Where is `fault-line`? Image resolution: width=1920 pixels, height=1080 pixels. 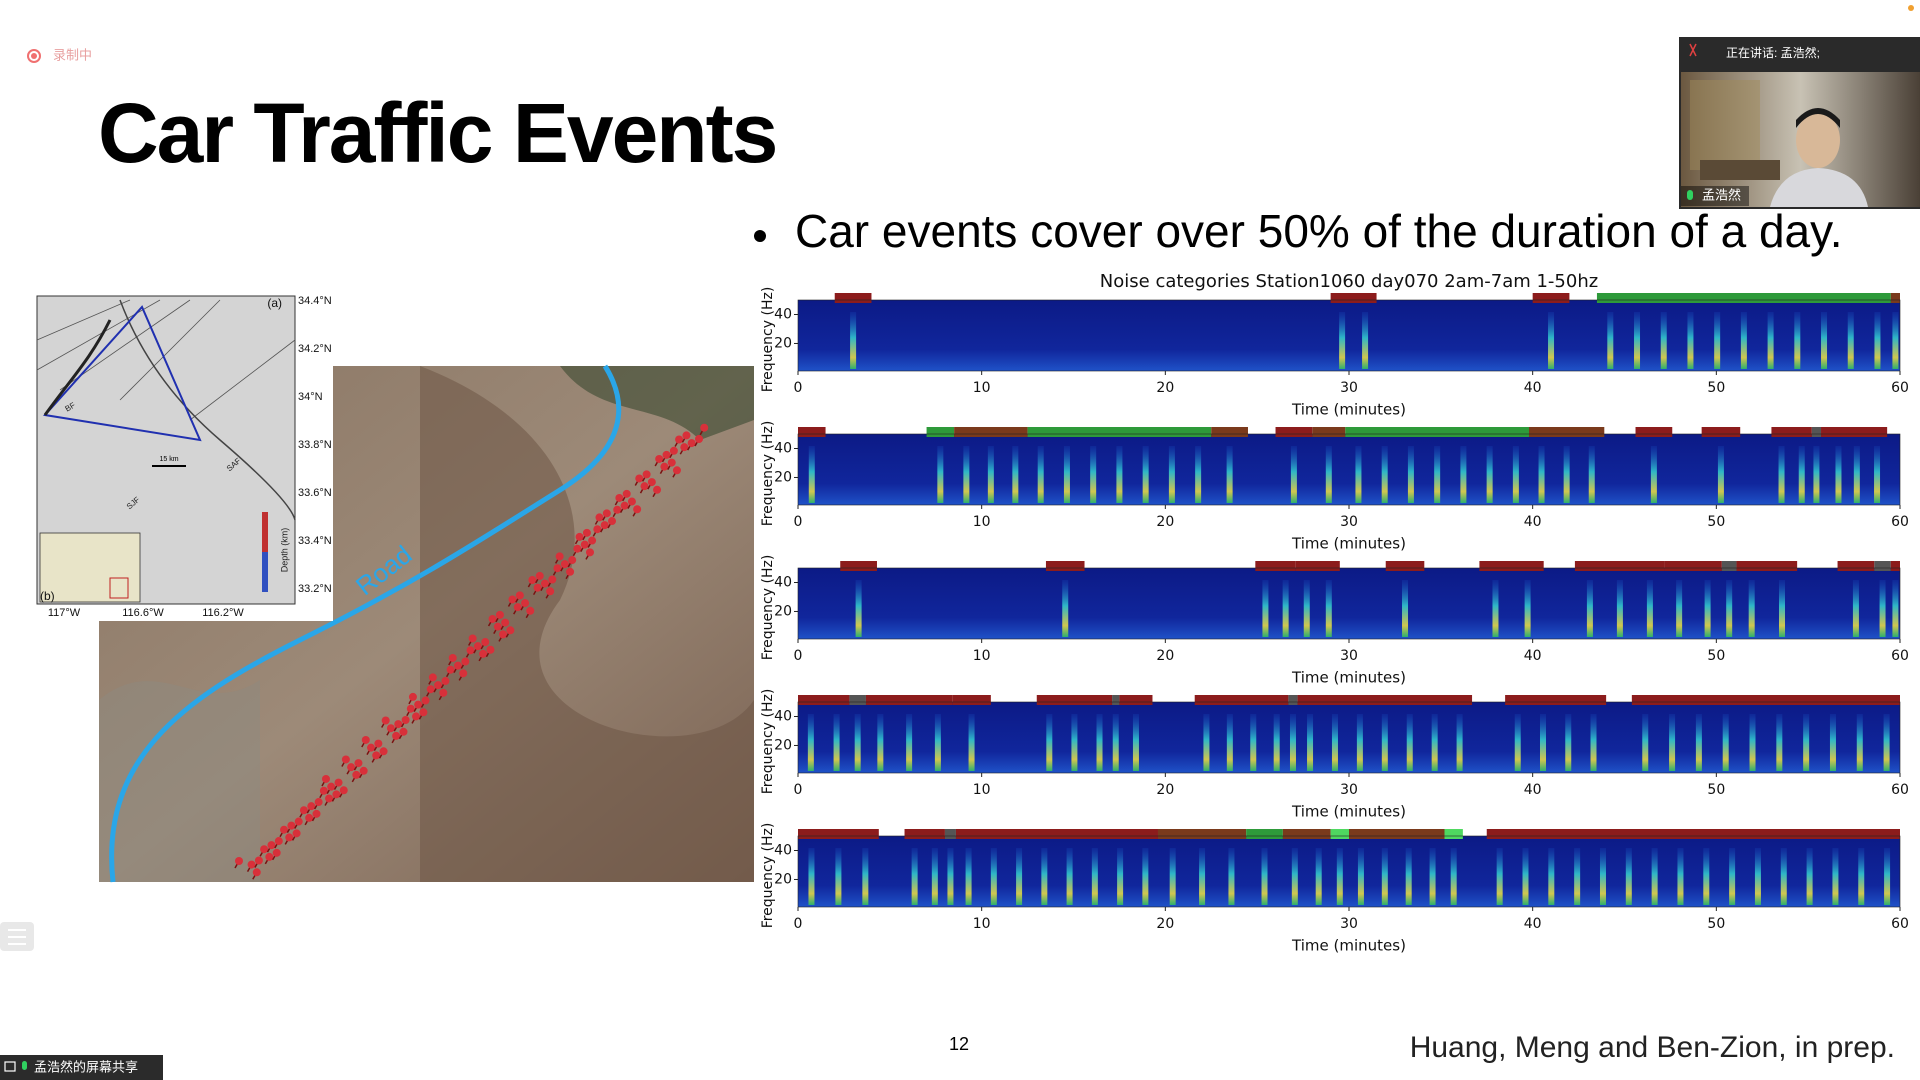 fault-line is located at coordinates (207, 410).